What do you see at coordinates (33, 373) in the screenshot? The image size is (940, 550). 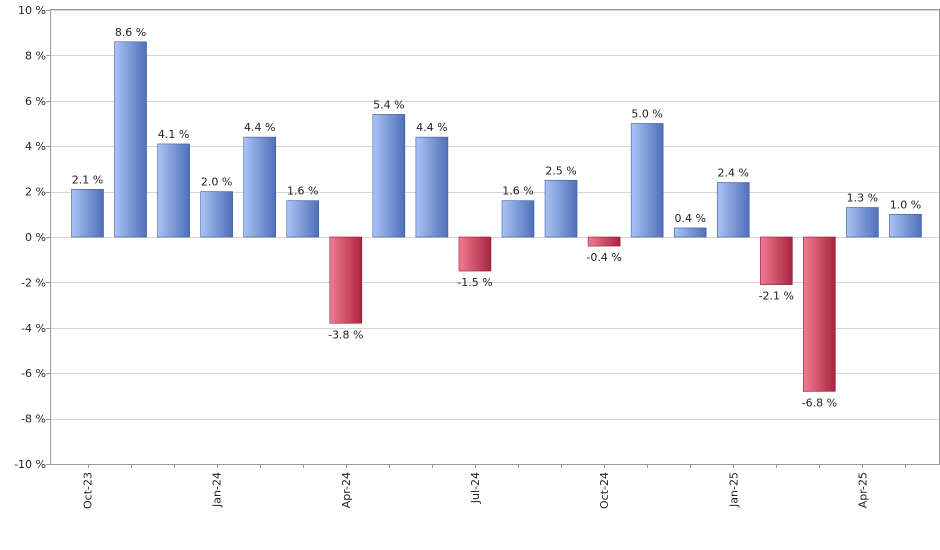 I see `y-tick-label: -6 %` at bounding box center [33, 373].